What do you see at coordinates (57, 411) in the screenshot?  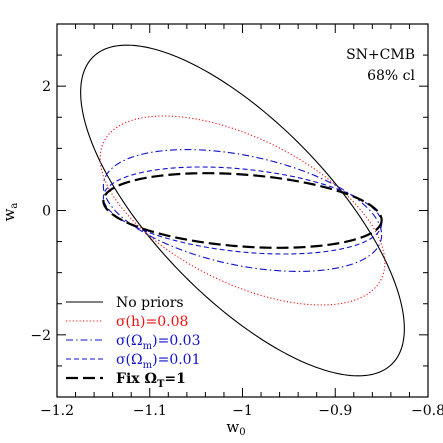 I see `x-tick-label: −1.2` at bounding box center [57, 411].